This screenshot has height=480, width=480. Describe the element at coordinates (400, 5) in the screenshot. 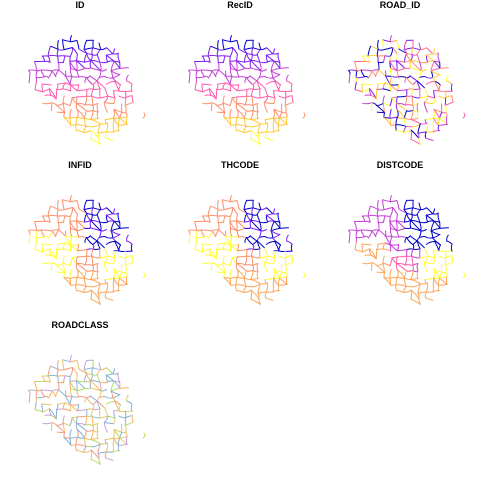

I see `panel-title: ROAD_ID` at that location.